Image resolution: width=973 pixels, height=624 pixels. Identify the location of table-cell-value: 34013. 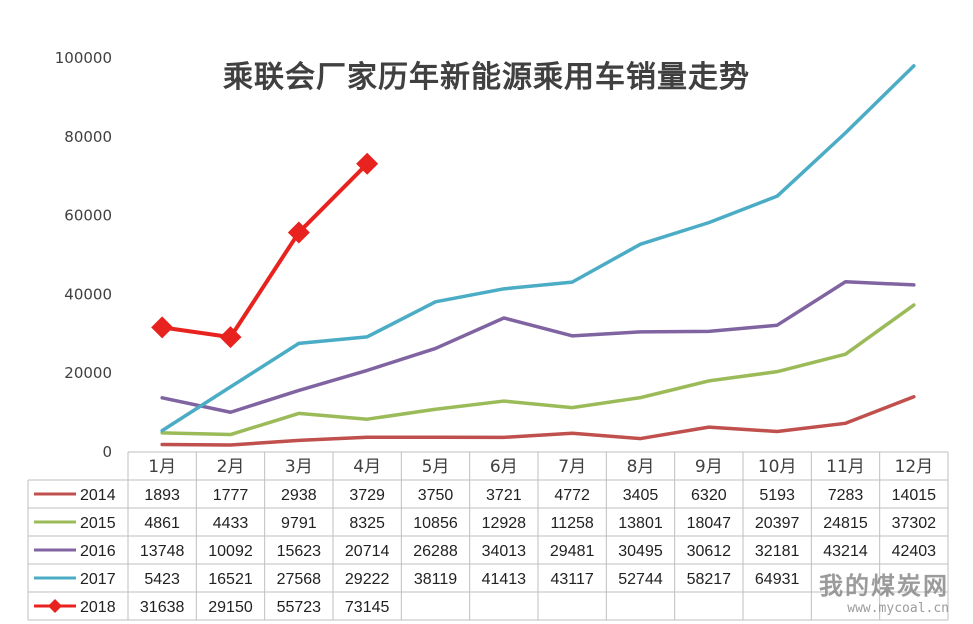
(504, 551).